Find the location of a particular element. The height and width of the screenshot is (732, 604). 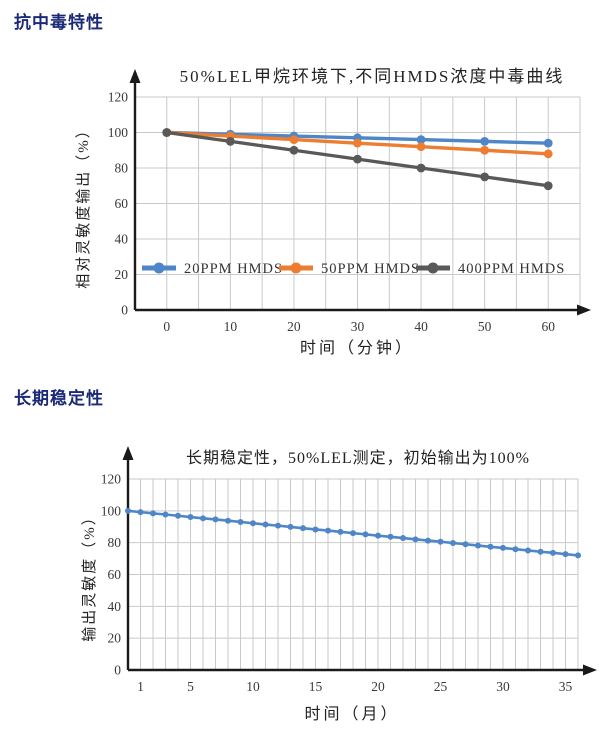

legend-label: 400PPM HMDS is located at coordinates (511, 269).